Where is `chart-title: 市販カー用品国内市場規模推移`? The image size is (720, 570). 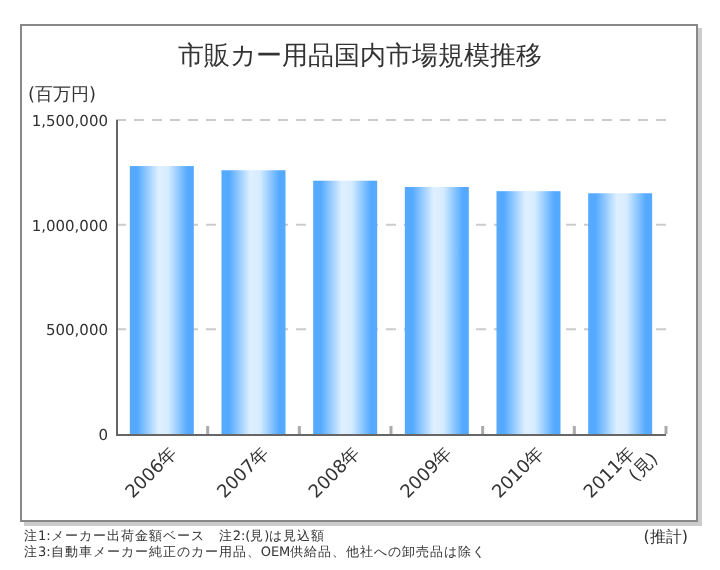 chart-title: 市販カー用品国内市場規模推移 is located at coordinates (360, 57).